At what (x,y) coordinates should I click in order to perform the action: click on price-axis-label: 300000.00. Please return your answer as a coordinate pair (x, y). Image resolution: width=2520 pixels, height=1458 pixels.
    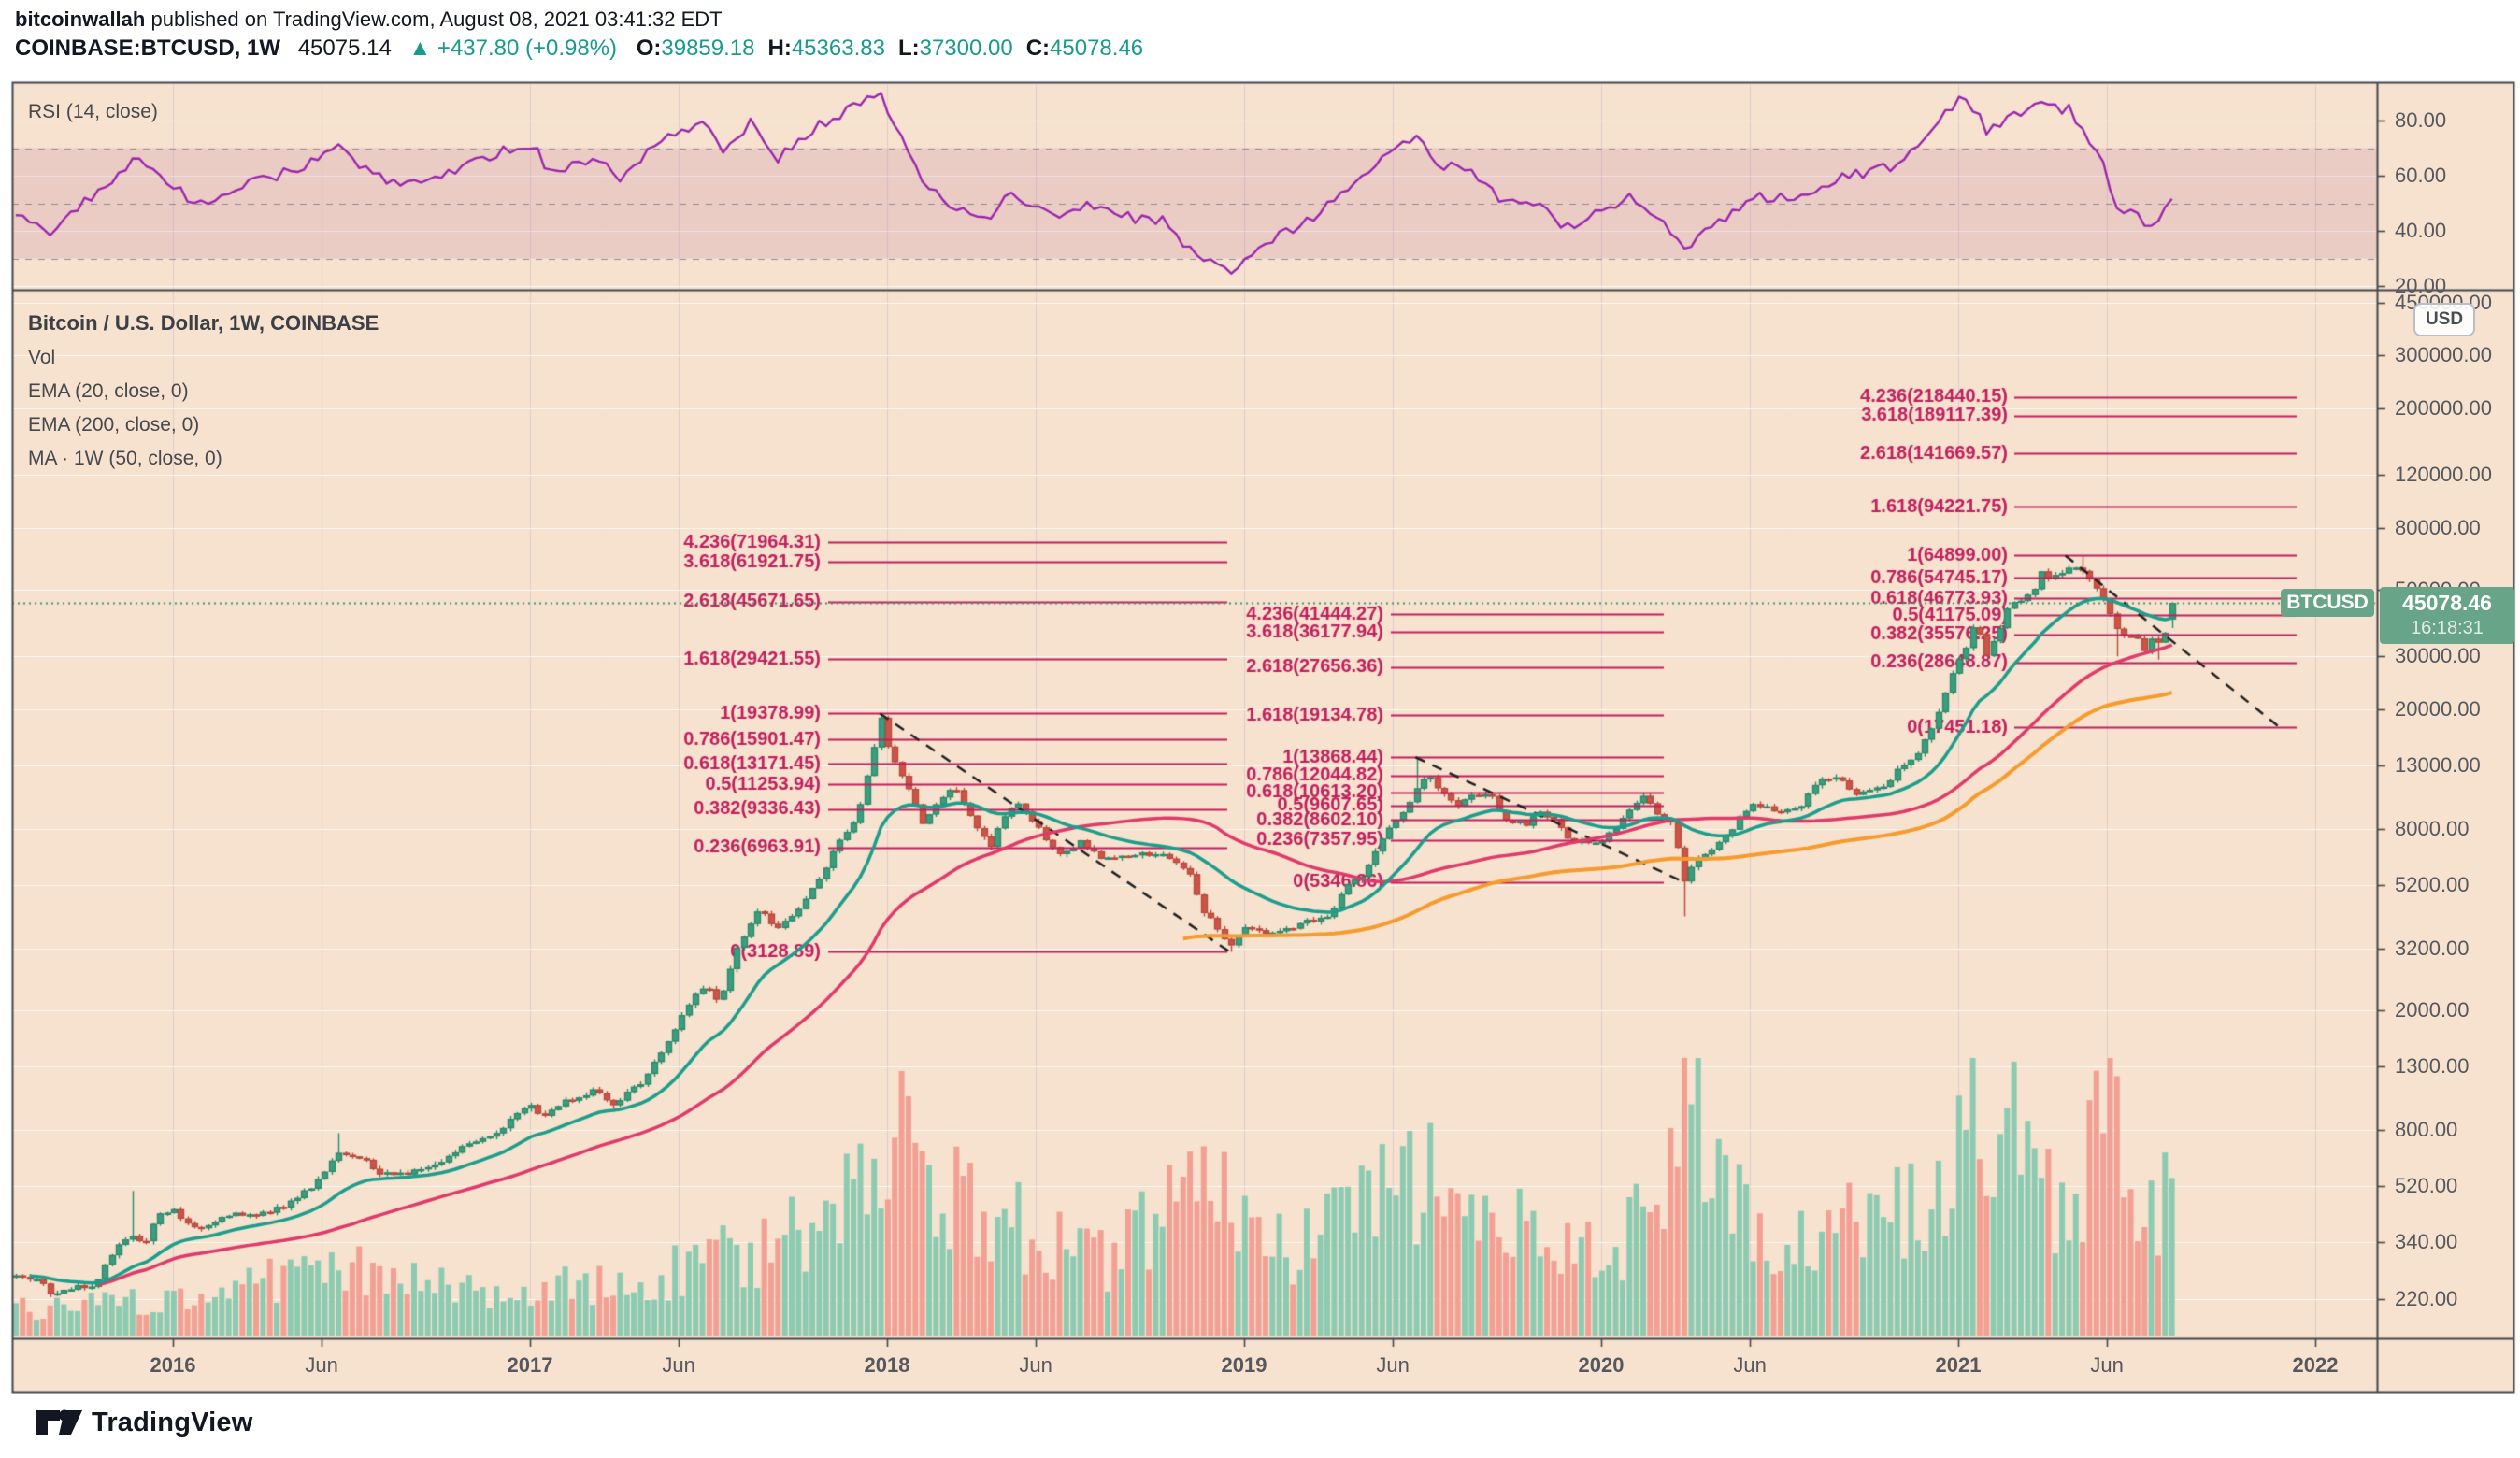
    Looking at the image, I should click on (2443, 355).